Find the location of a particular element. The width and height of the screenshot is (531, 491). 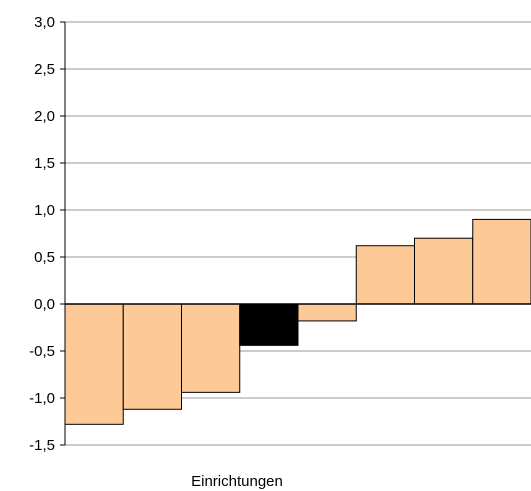

y-tick-label: 1,5 is located at coordinates (44, 163).